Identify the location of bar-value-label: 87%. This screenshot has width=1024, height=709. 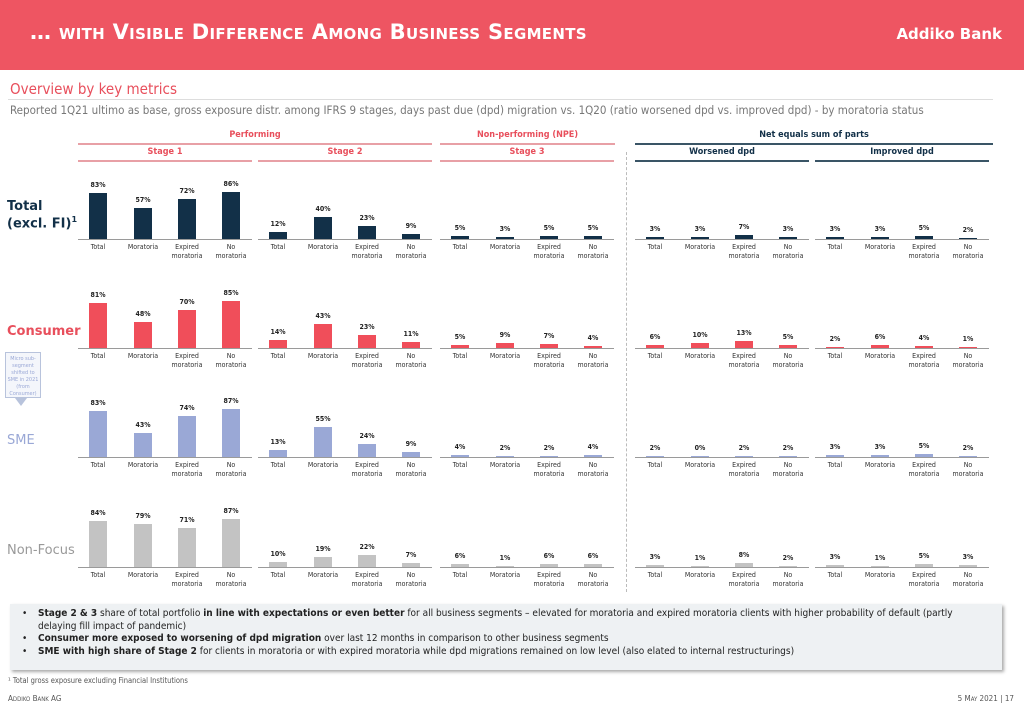
(231, 511).